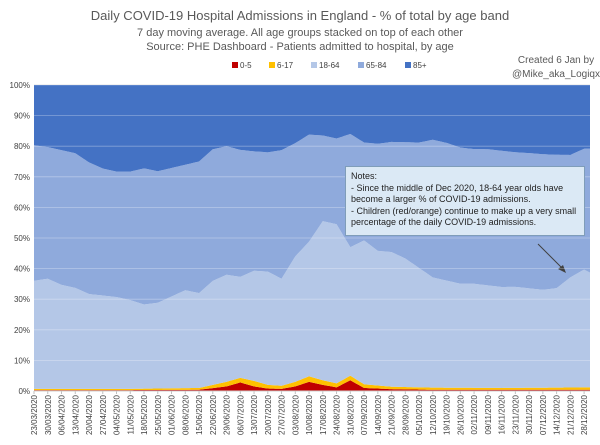  I want to click on x-tick-label: 23/11/2020, so click(515, 414).